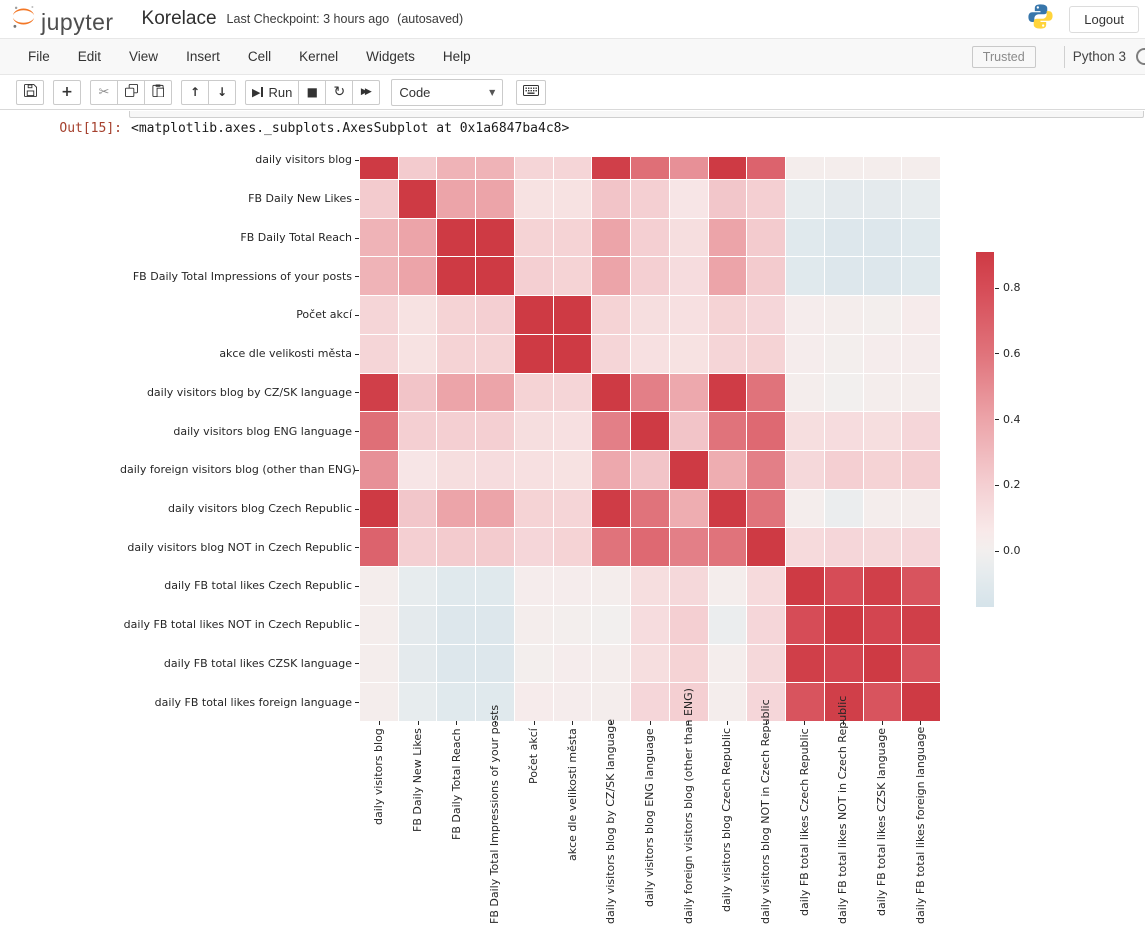 This screenshot has width=1145, height=927. Describe the element at coordinates (319, 56) in the screenshot. I see `menu-kernel: Kernel` at that location.